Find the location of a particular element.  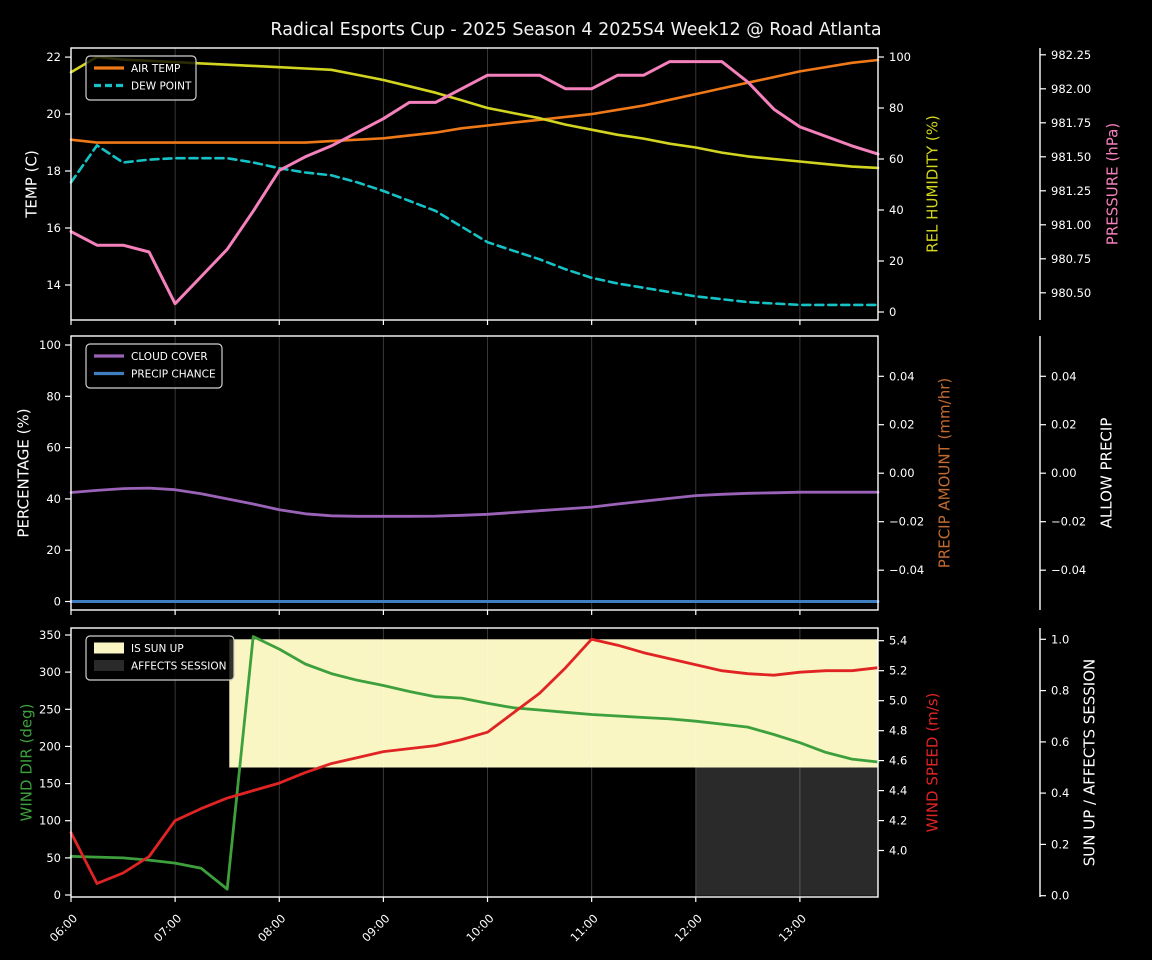

x-tick-label: 10:00 is located at coordinates (479, 927).